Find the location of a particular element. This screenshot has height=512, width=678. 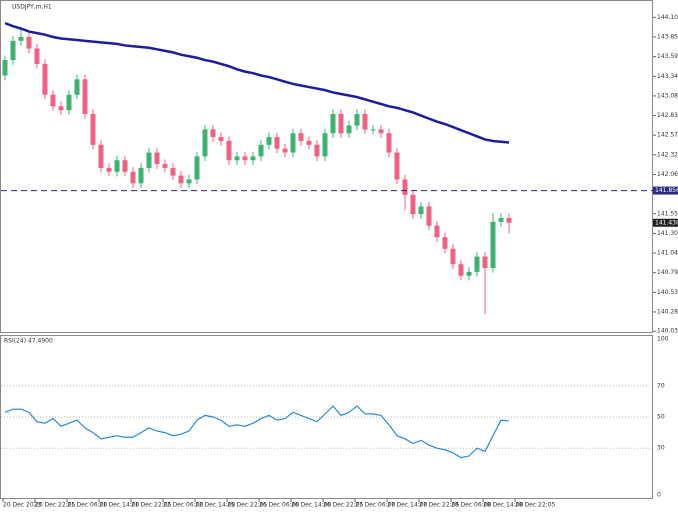

y-tick-label: 142.830 is located at coordinates (667, 115).